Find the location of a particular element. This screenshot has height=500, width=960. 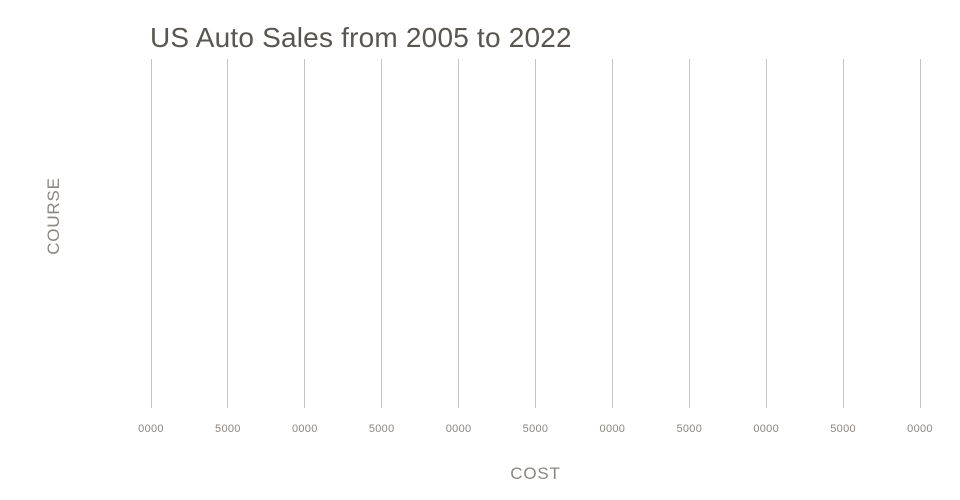

y-axis-title: COURSE is located at coordinates (53, 216).